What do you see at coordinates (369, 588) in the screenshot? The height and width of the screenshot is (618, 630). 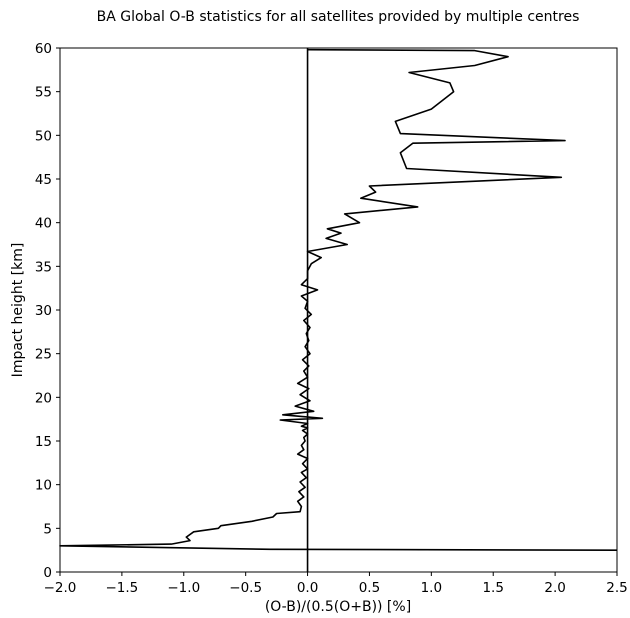 I see `x-tick-label: 0.5` at bounding box center [369, 588].